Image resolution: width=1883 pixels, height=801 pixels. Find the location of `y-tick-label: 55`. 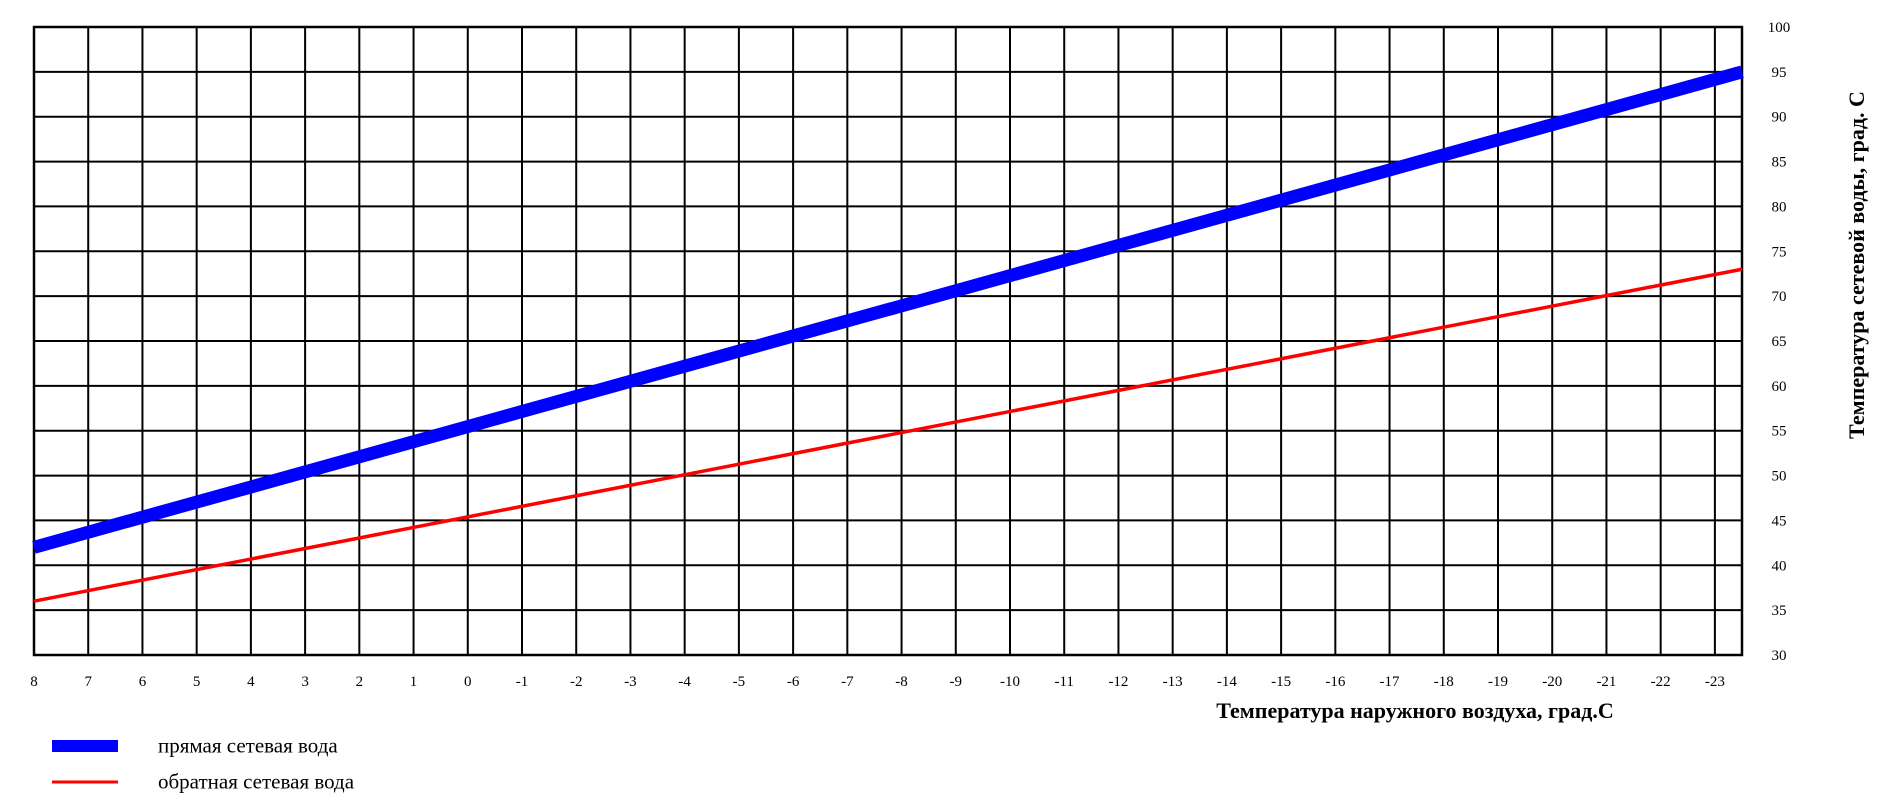

y-tick-label: 55 is located at coordinates (1779, 432).